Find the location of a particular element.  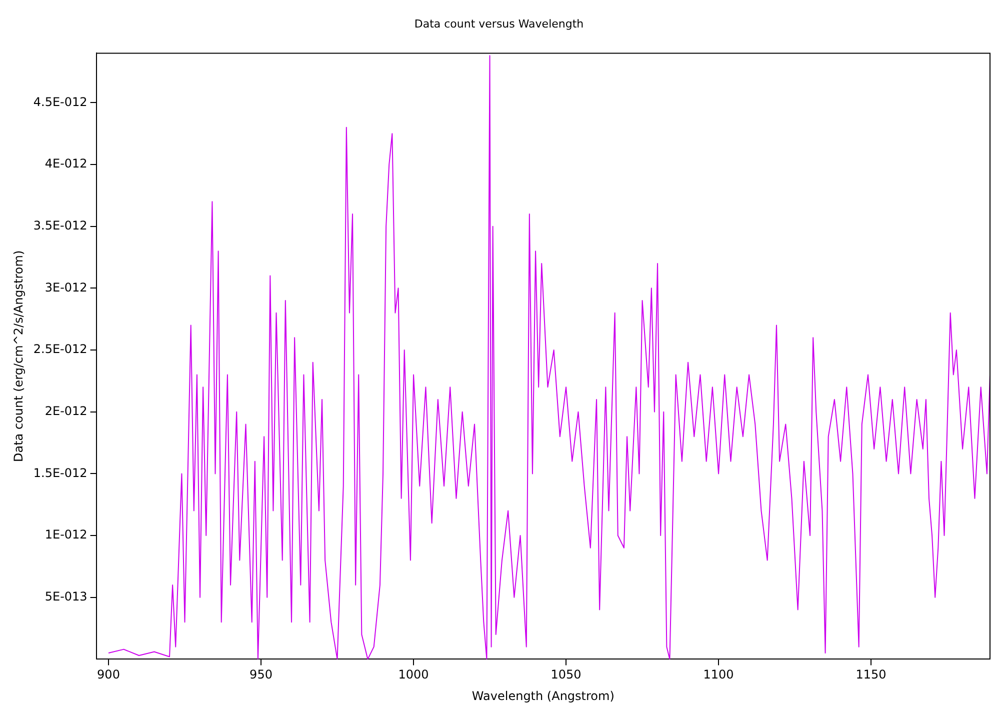

x-tick-label: 950 is located at coordinates (261, 675).